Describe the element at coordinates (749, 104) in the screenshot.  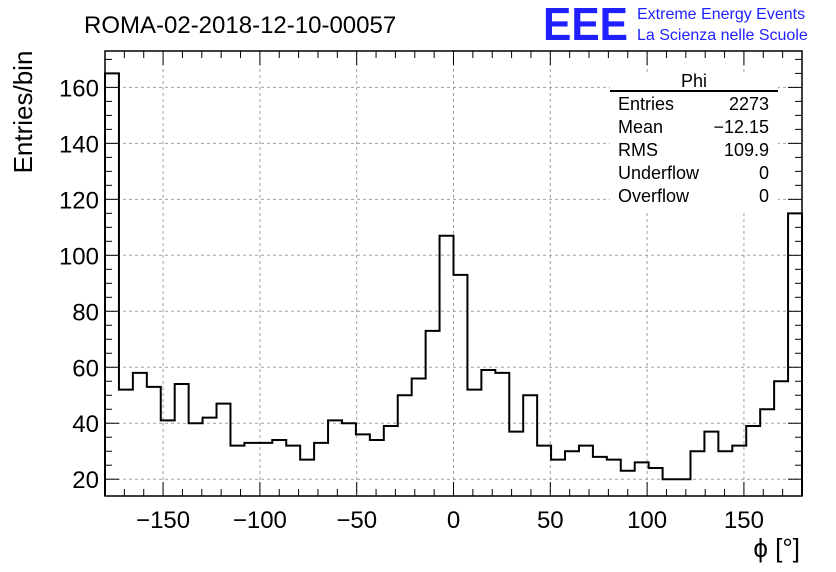
I see `stats-row-value: 2273` at that location.